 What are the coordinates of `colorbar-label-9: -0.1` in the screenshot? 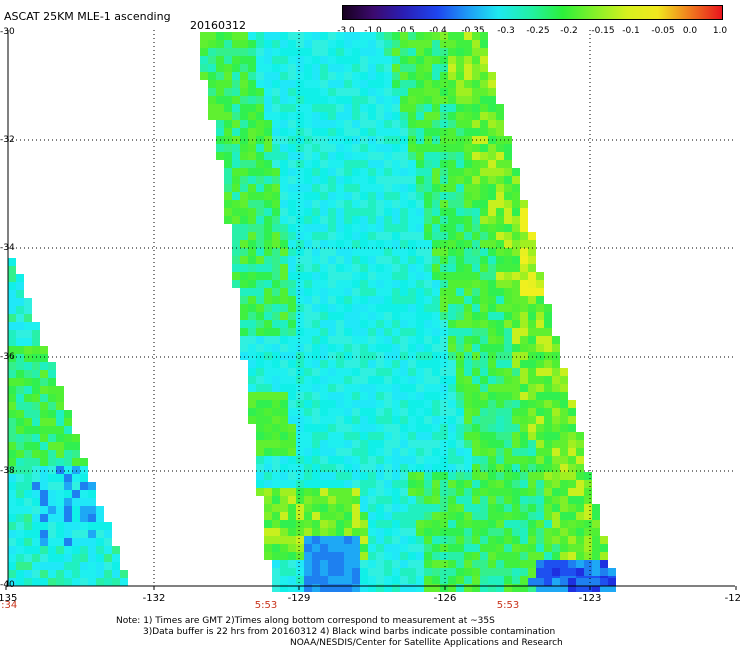 It's located at (631, 31).